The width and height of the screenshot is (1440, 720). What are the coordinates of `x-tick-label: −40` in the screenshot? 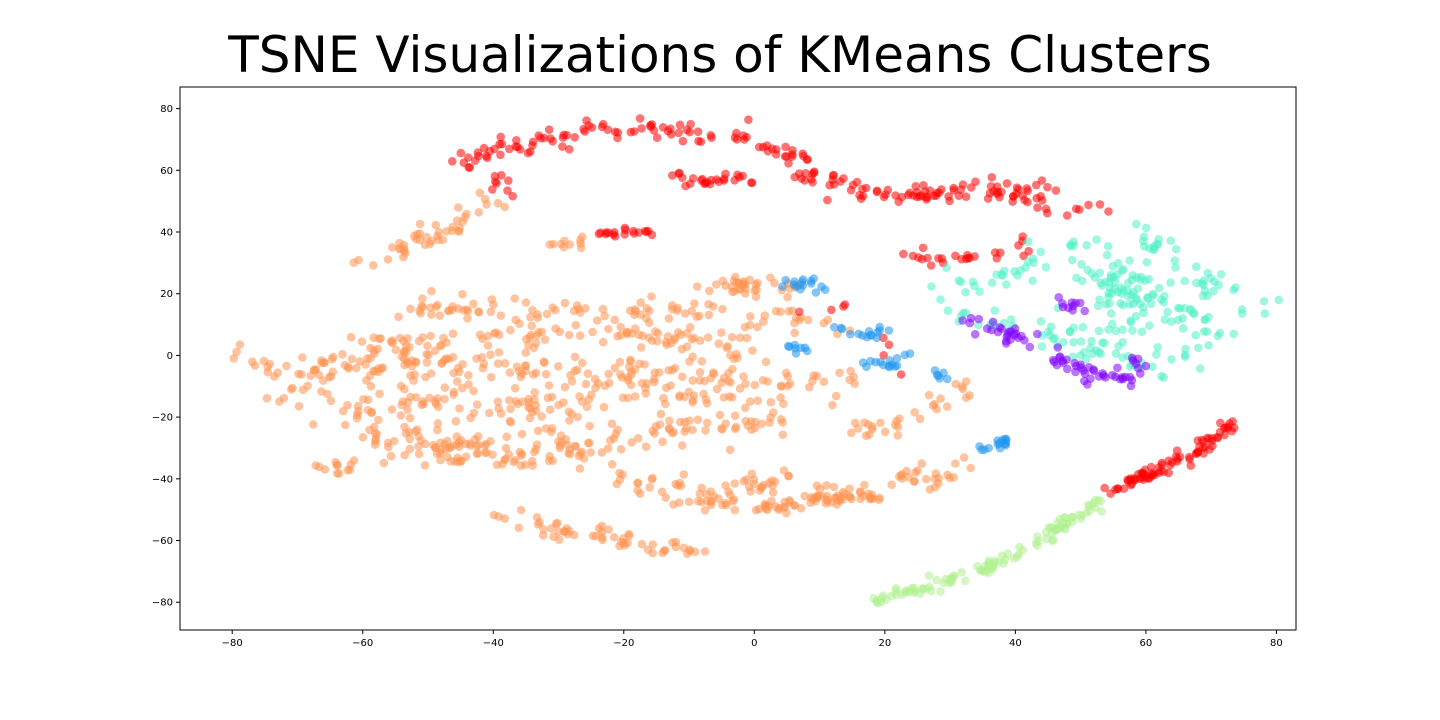 It's located at (493, 643).